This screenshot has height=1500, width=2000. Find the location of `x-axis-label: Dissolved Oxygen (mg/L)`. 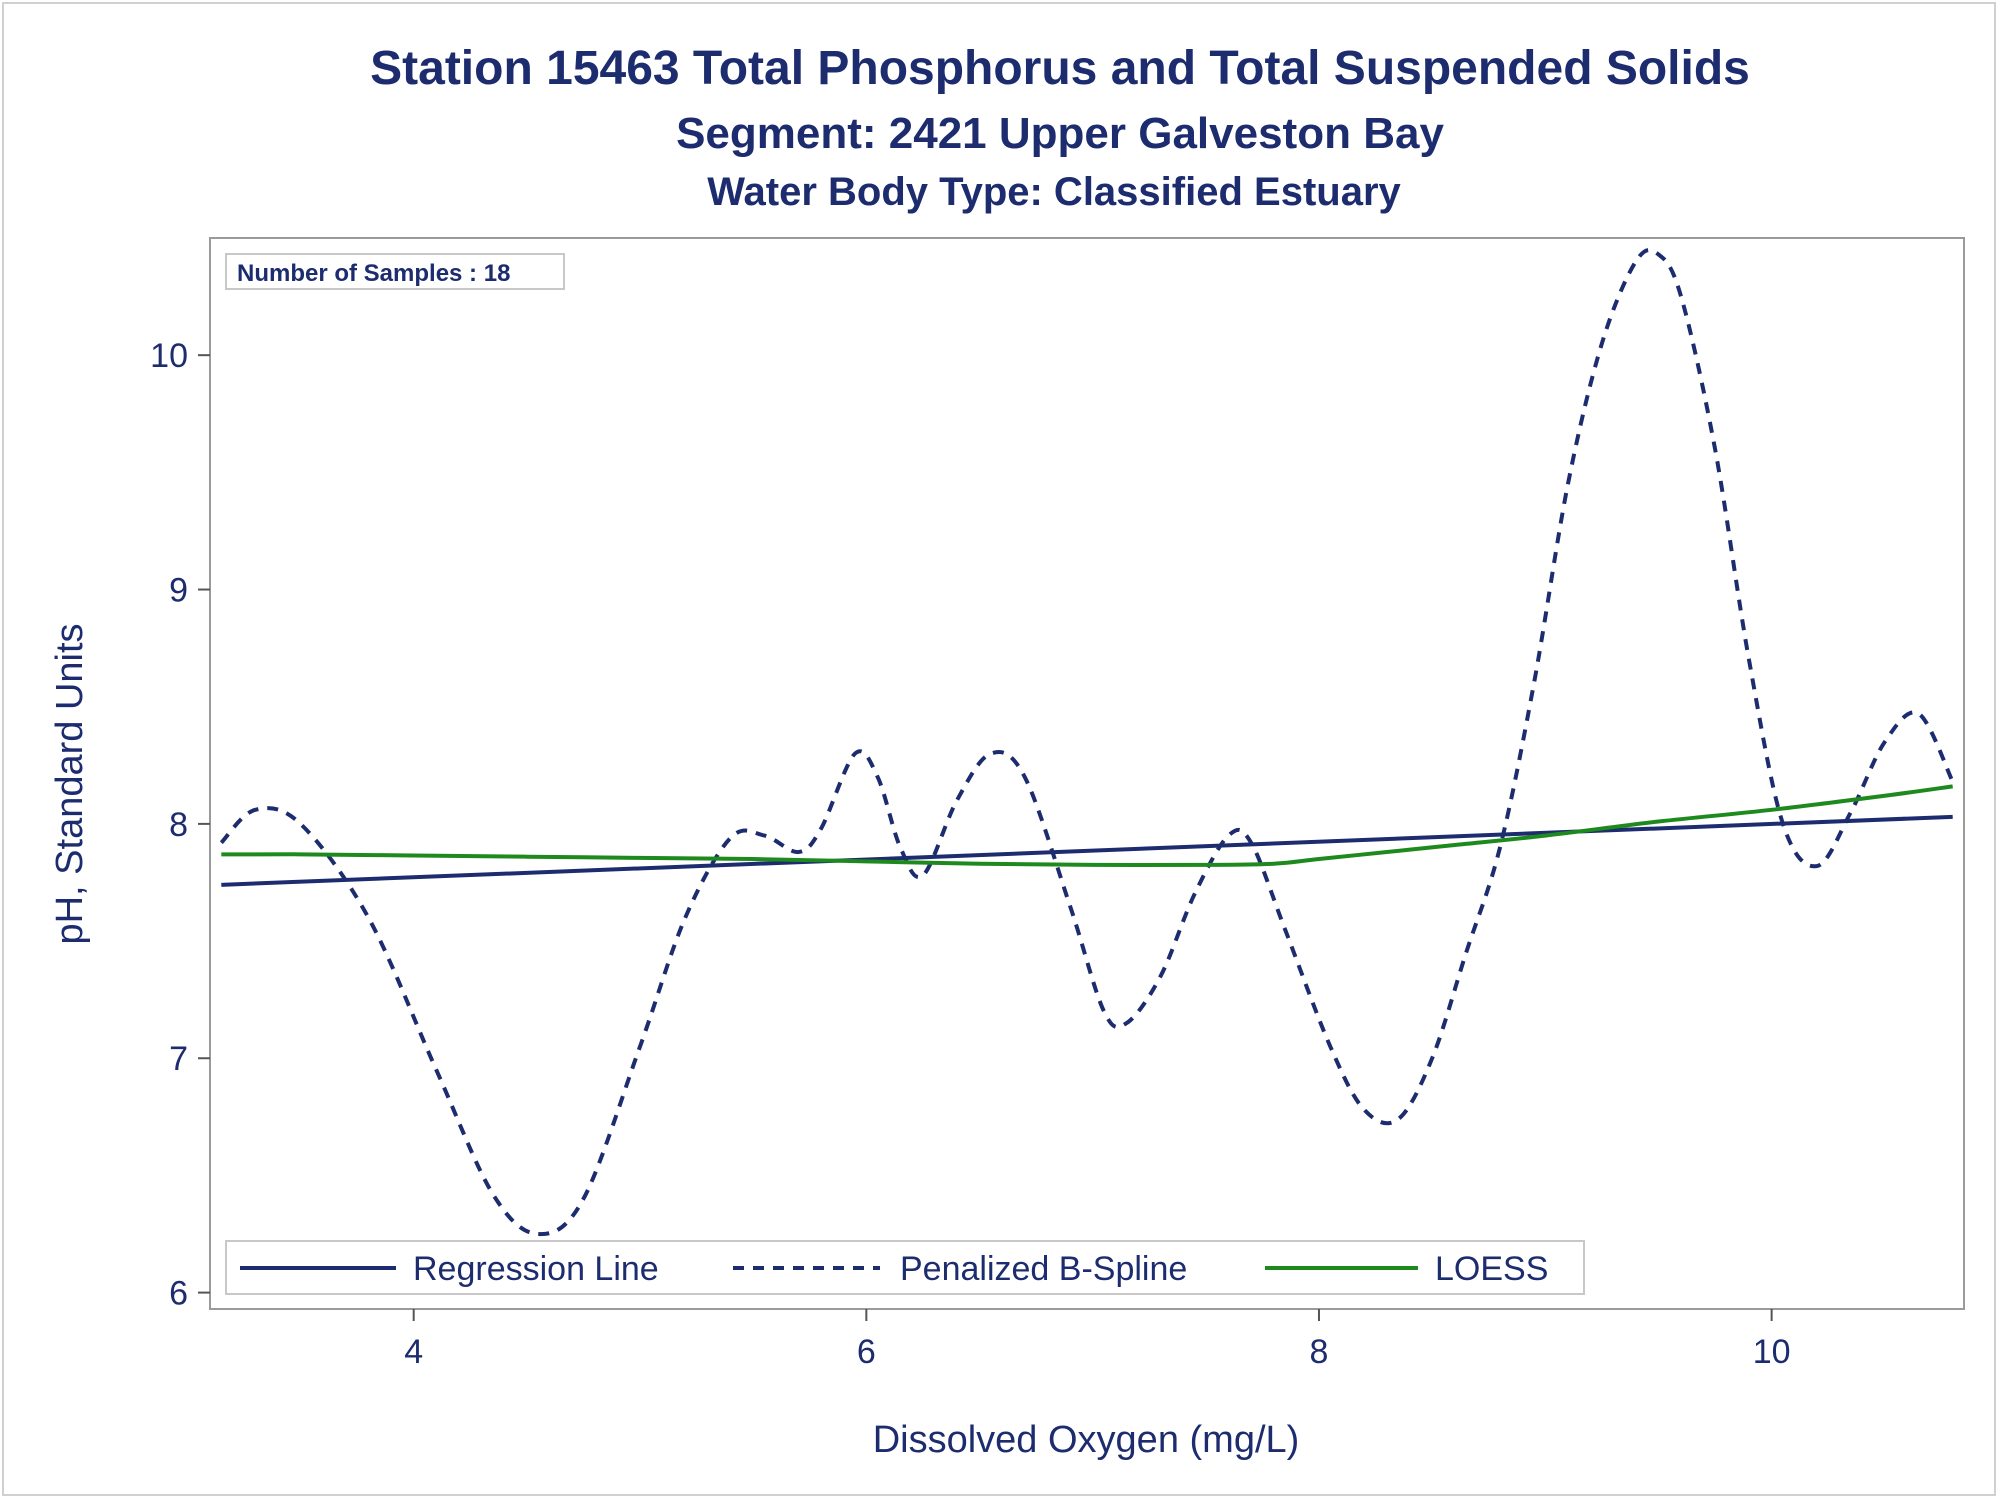

x-axis-label: Dissolved Oxygen (mg/L) is located at coordinates (1086, 1440).